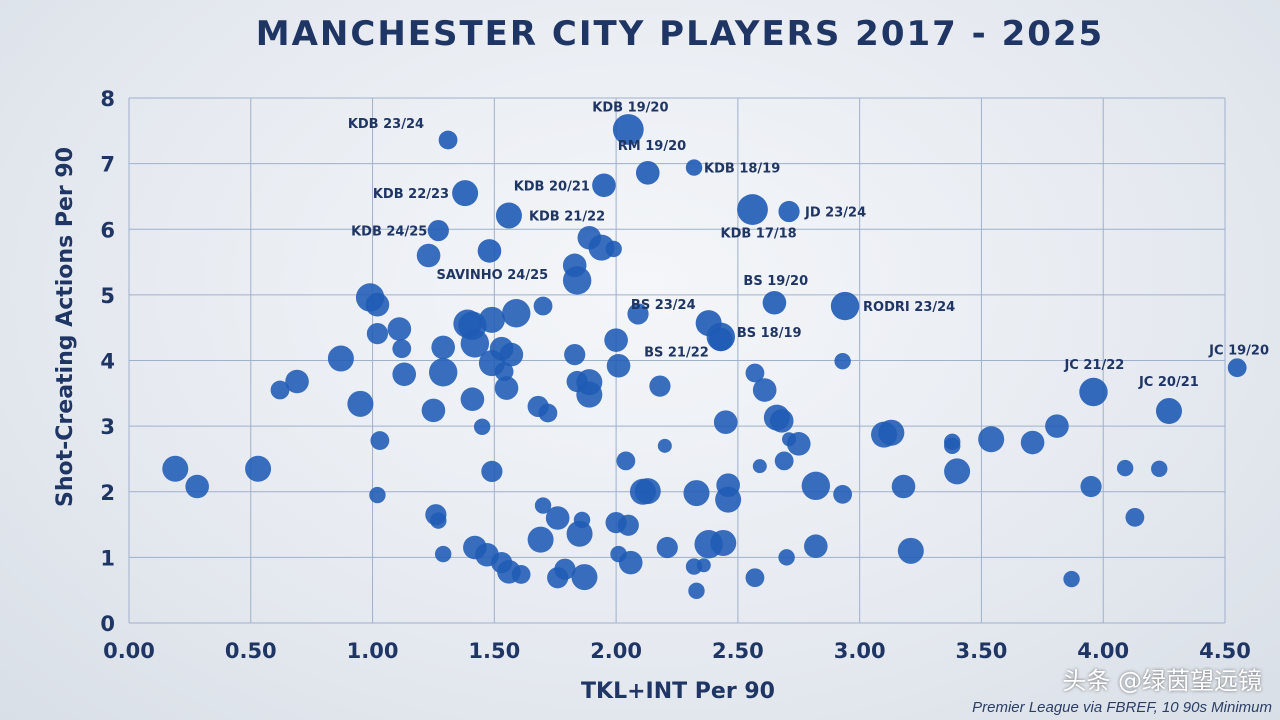  I want to click on x-tick-label: 3.50, so click(982, 651).